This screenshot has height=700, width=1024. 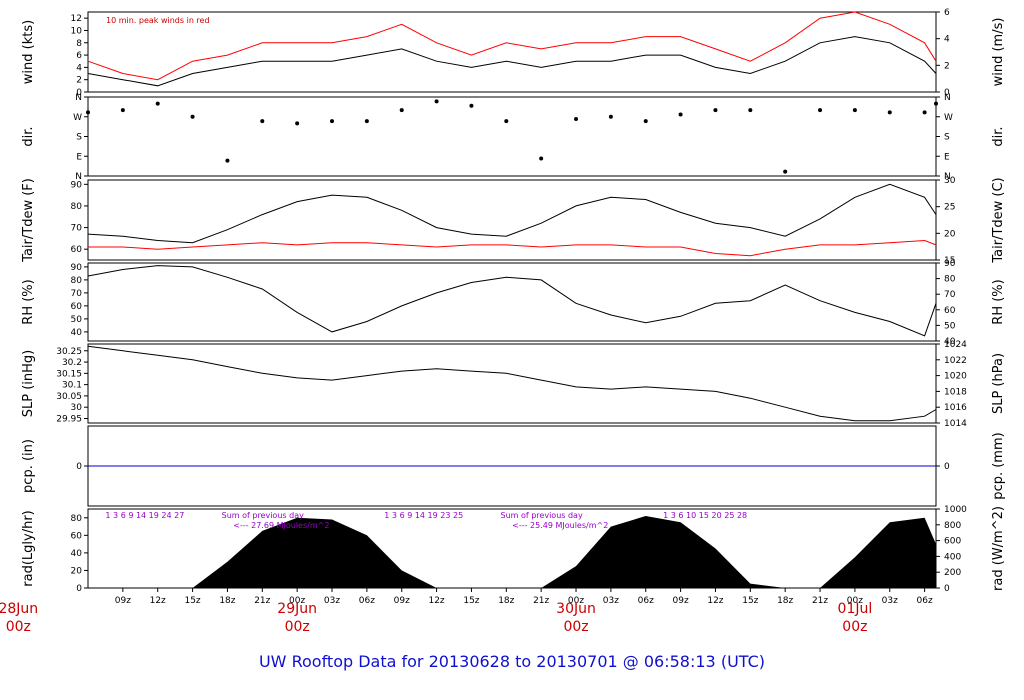 What do you see at coordinates (955, 361) in the screenshot?
I see `ytick-right-label-slp: 1022` at bounding box center [955, 361].